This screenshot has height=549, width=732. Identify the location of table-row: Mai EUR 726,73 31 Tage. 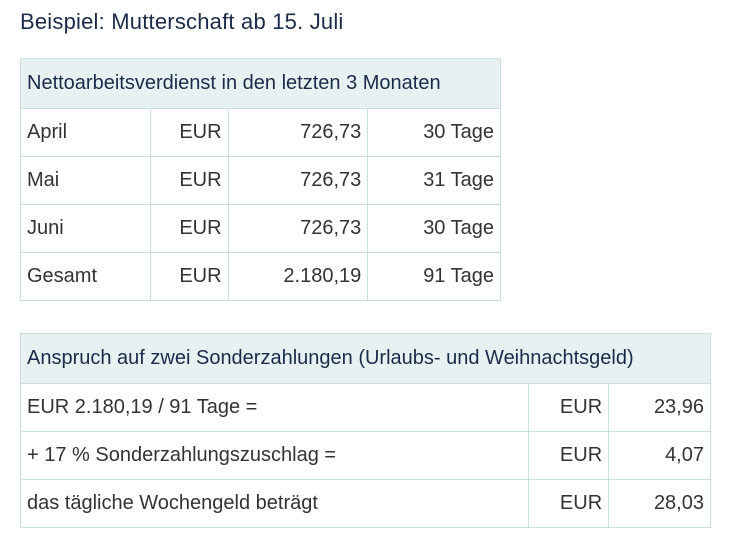
(260, 180).